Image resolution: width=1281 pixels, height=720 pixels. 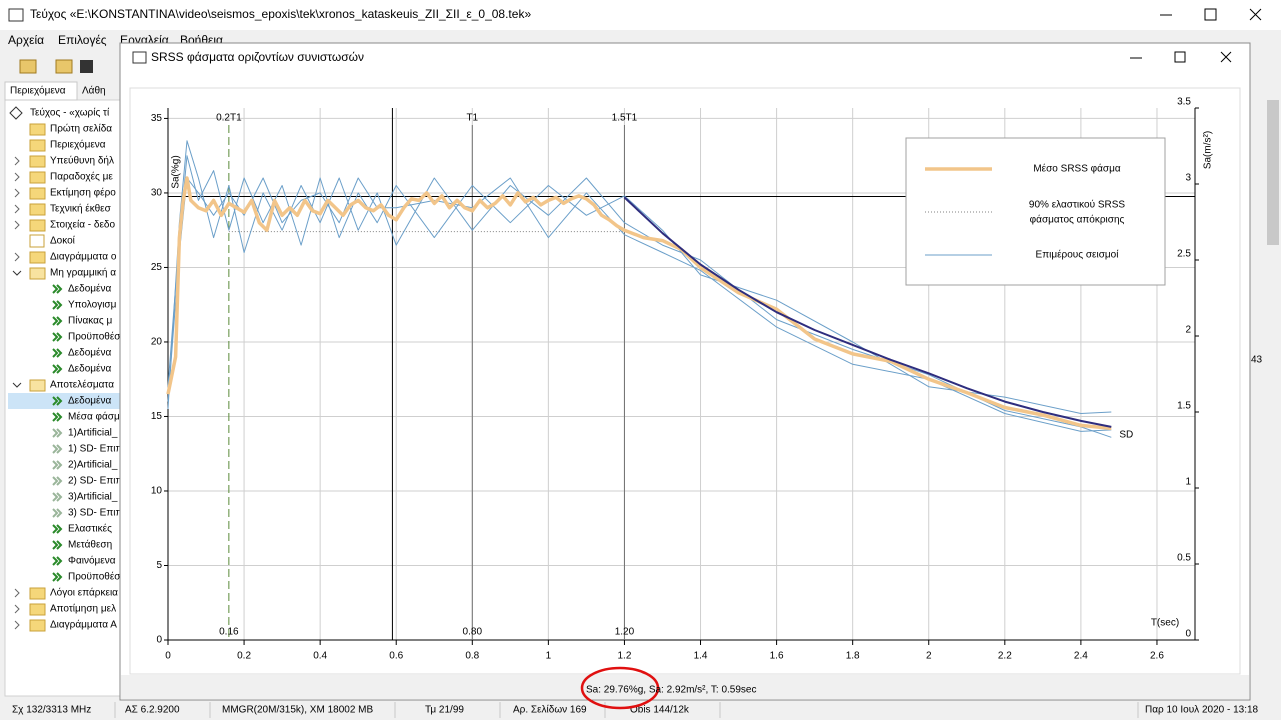 I want to click on tree-item: 3)Artificial_, so click(x=93, y=497).